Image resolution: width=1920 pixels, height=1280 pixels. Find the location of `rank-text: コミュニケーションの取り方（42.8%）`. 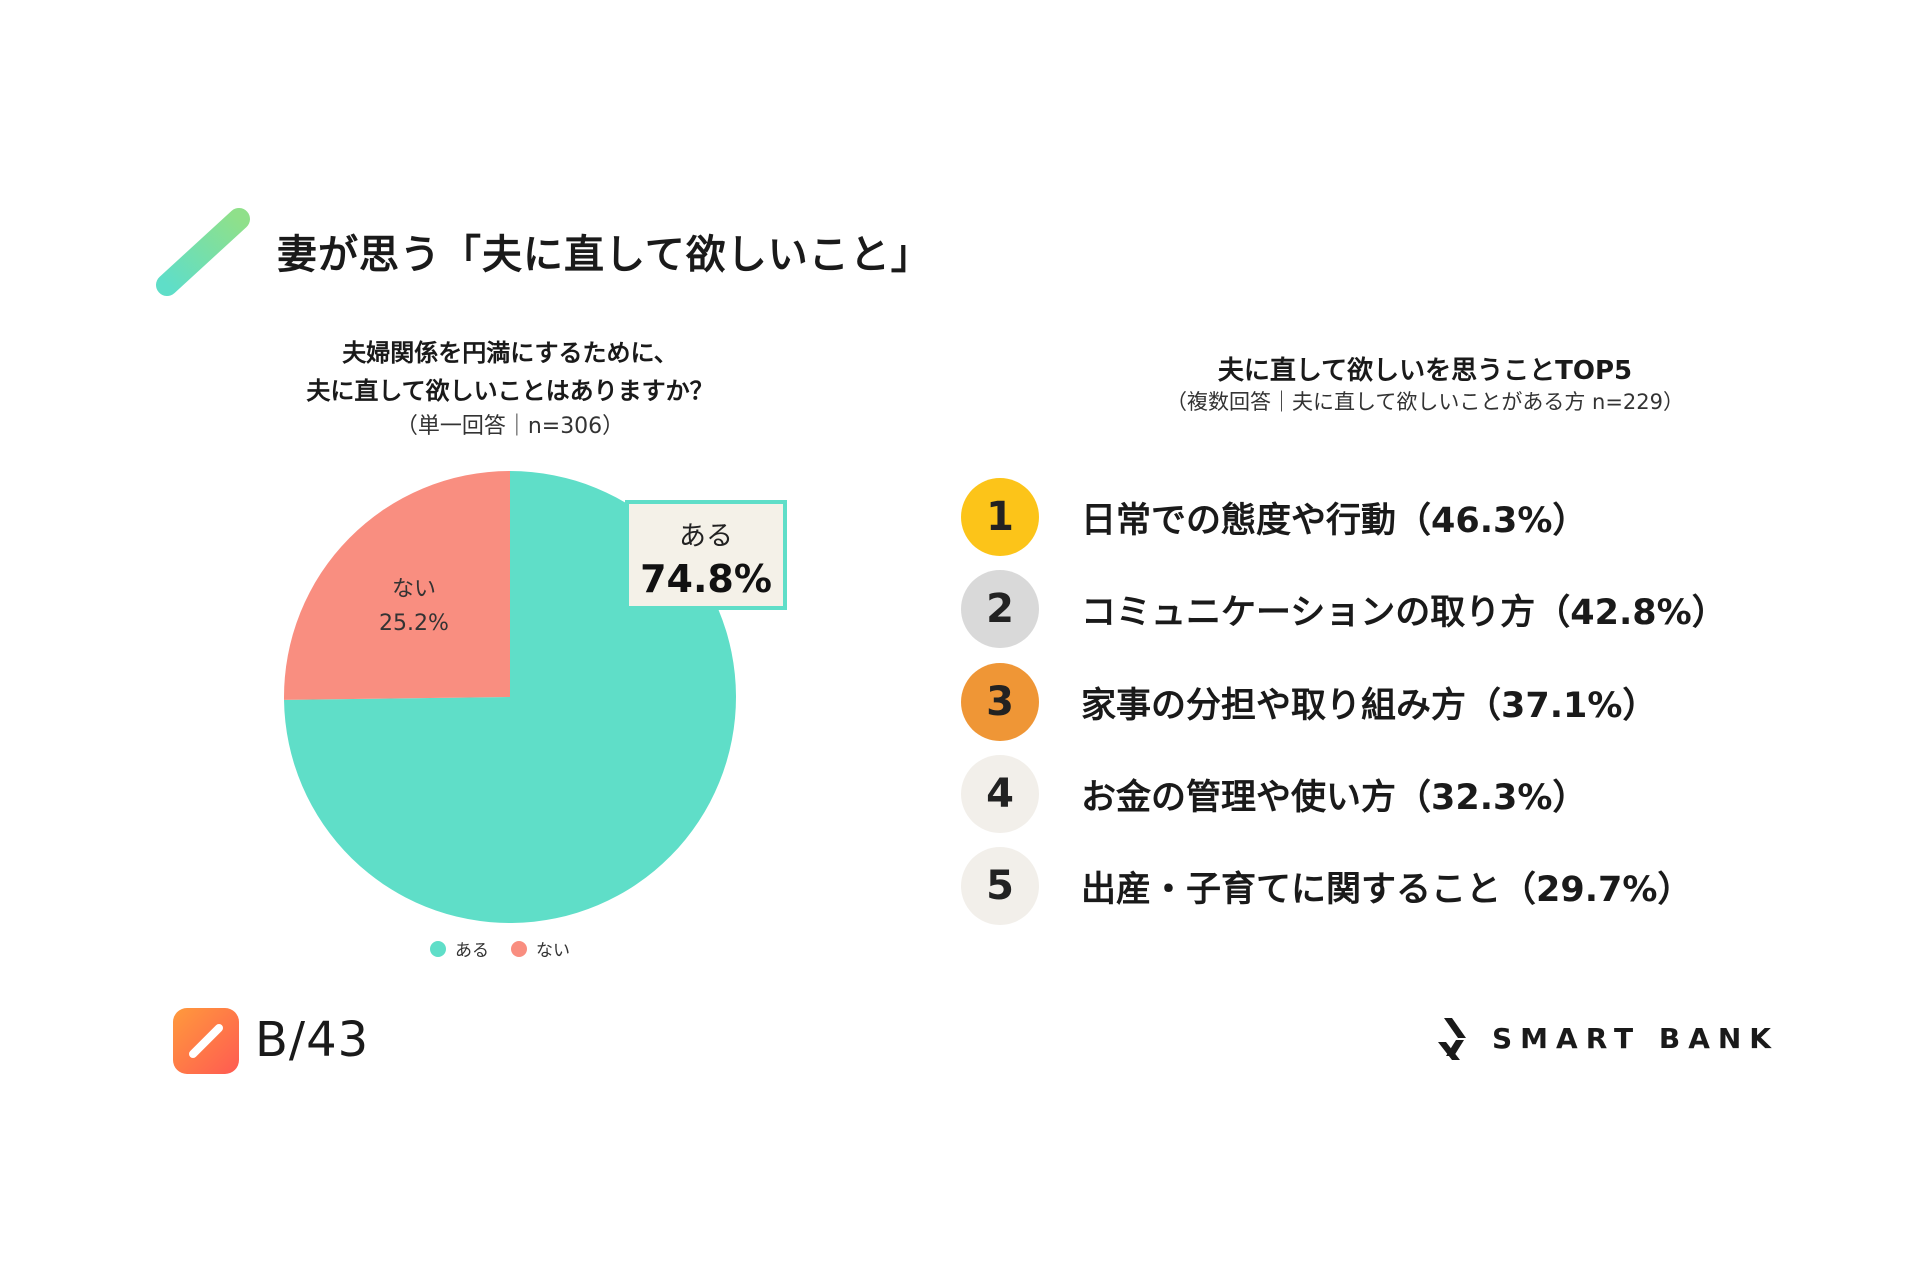

rank-text: コミュニケーションの取り方（42.8%） is located at coordinates (1404, 612).